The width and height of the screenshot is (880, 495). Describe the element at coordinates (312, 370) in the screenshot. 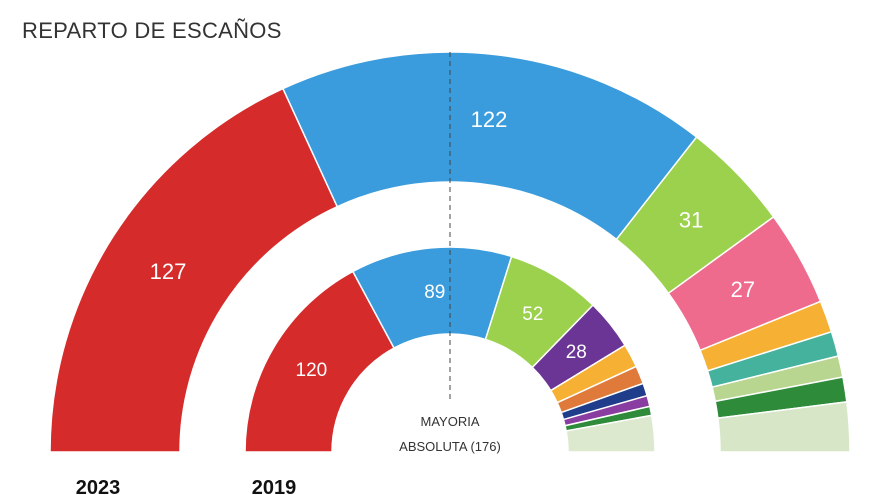

I see `seat-label-2019-0: 120` at that location.